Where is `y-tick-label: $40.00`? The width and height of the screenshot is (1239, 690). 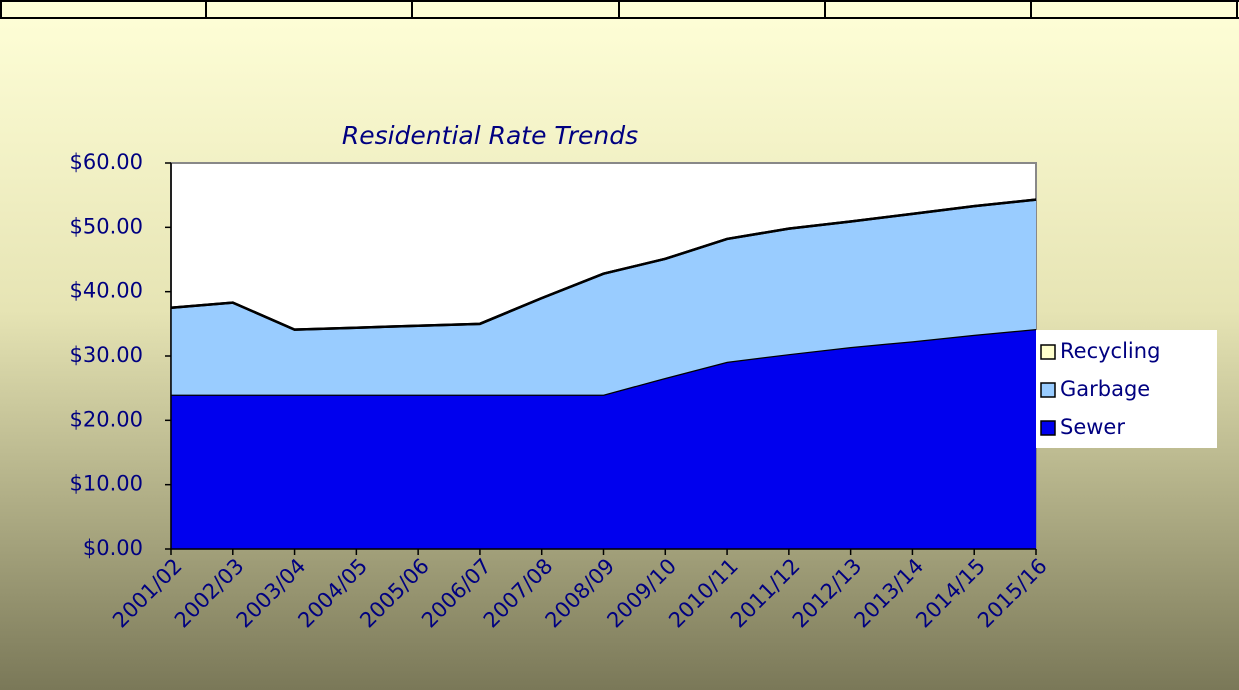
y-tick-label: $40.00 is located at coordinates (106, 291).